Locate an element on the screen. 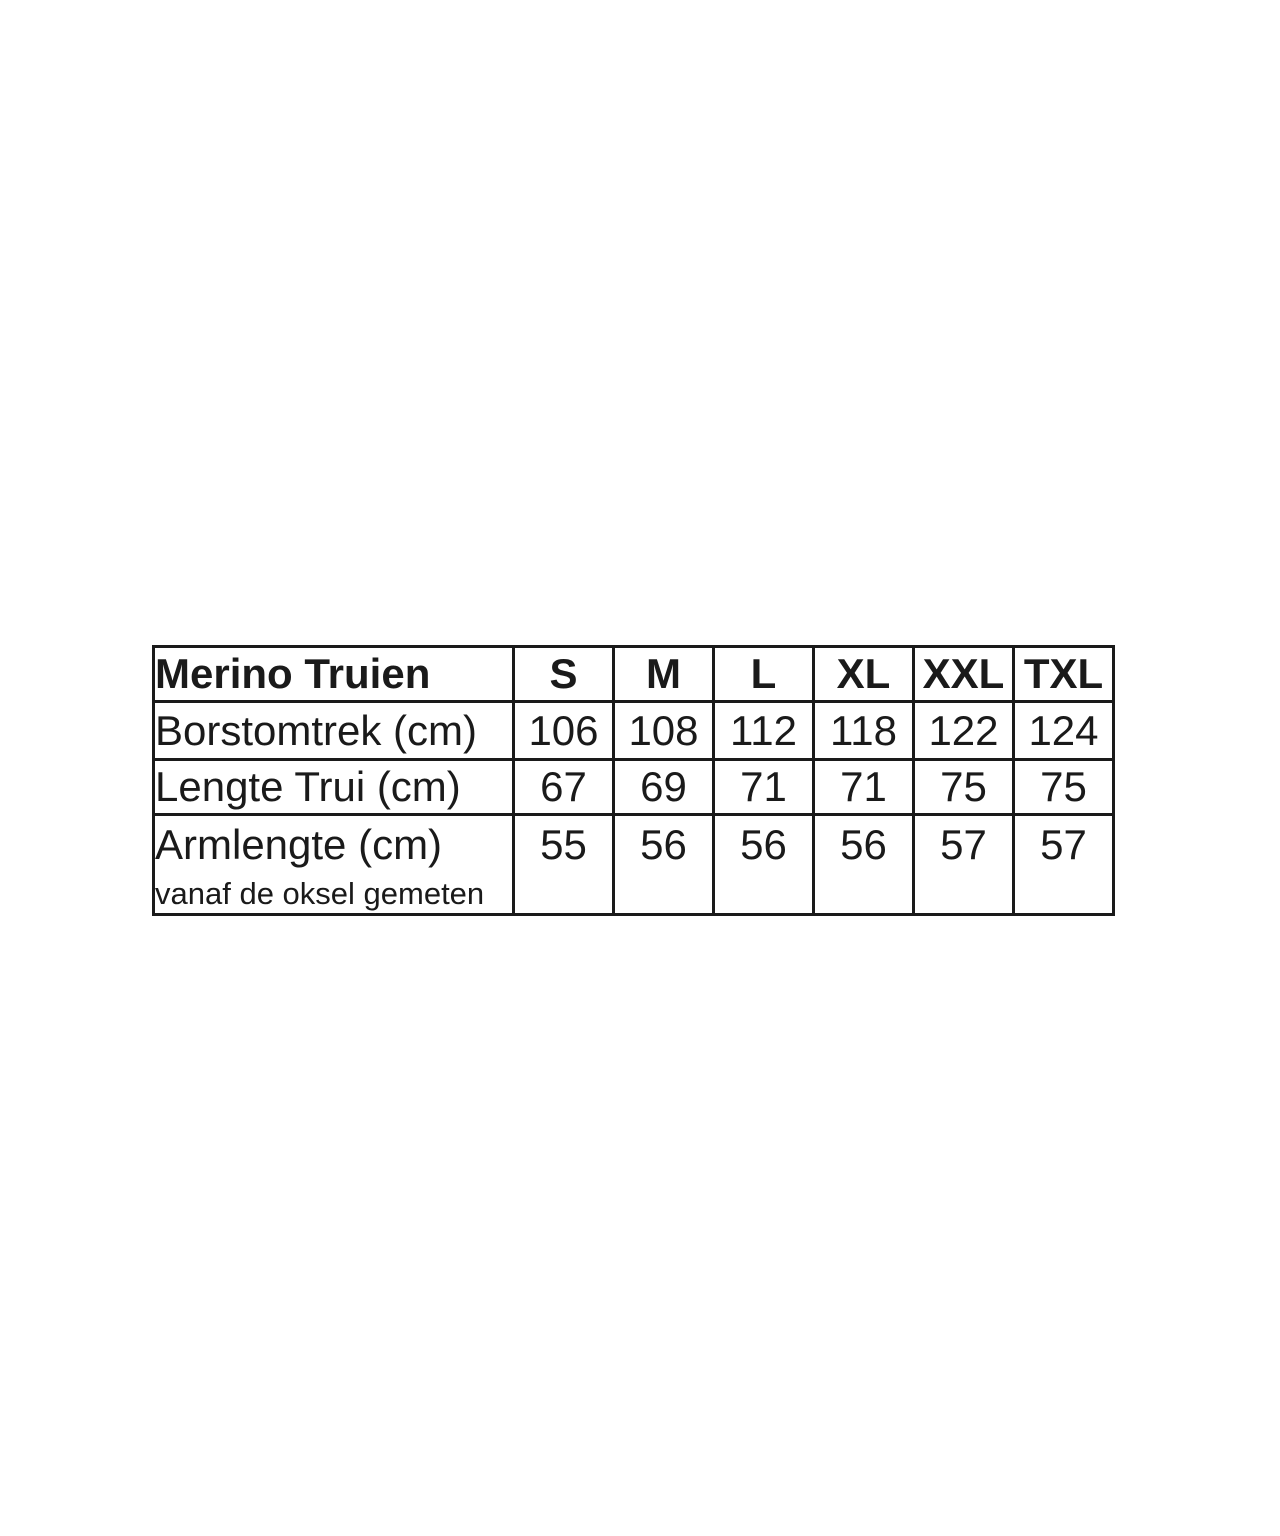  size-header-s: S is located at coordinates (563, 674).